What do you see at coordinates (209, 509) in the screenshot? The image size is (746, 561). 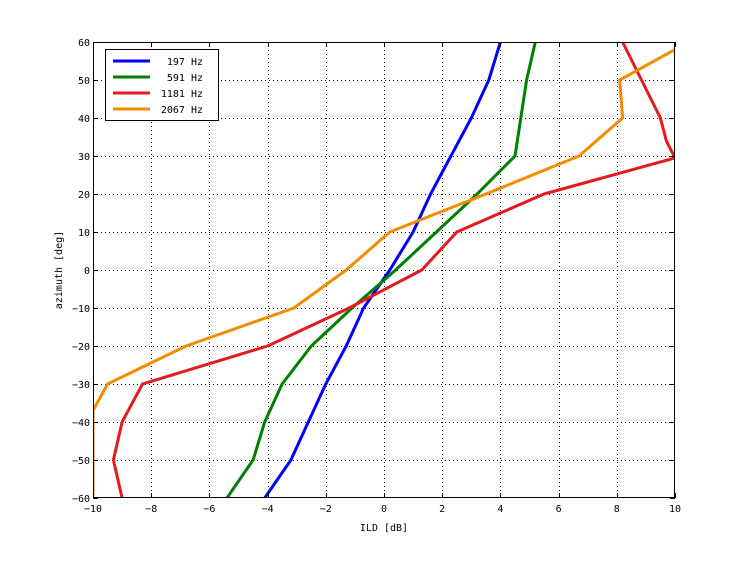 I see `x-tick-label: −6` at bounding box center [209, 509].